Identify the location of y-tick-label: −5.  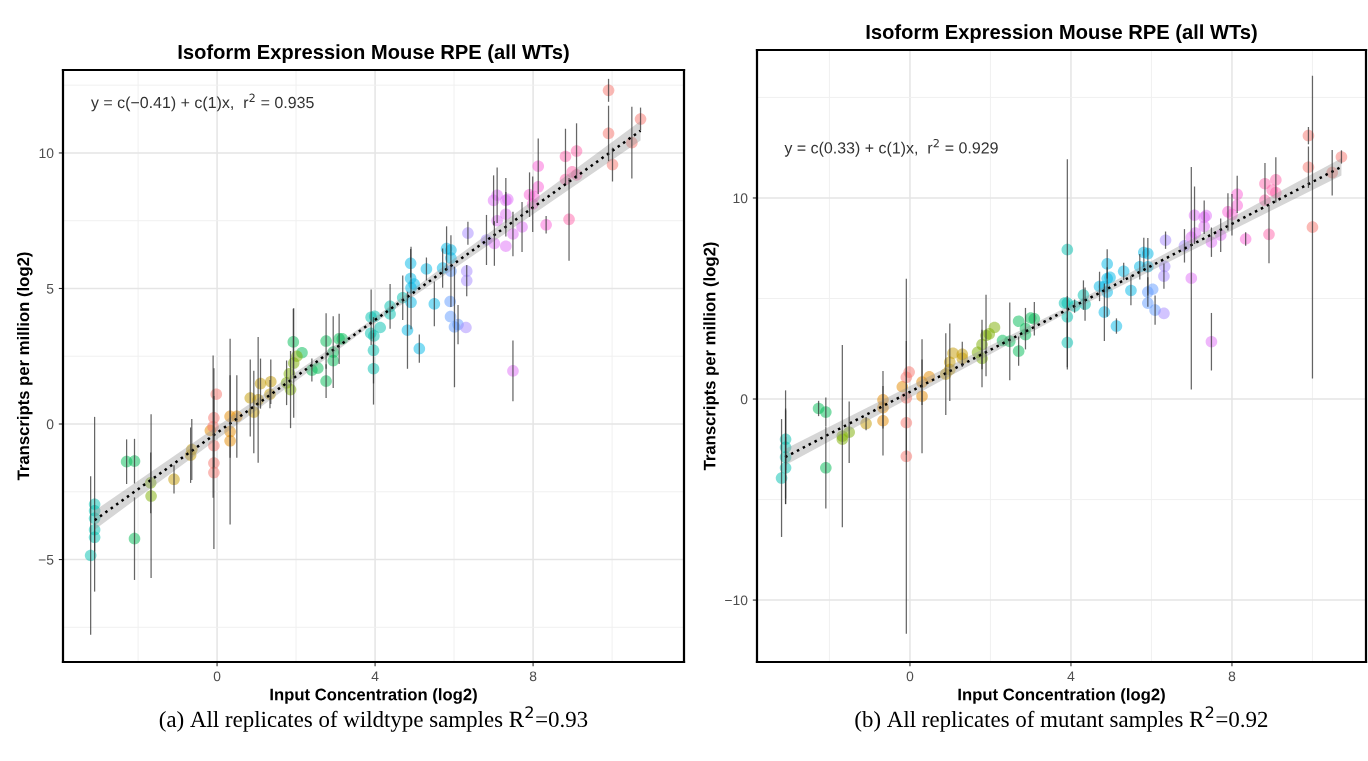
(46, 560).